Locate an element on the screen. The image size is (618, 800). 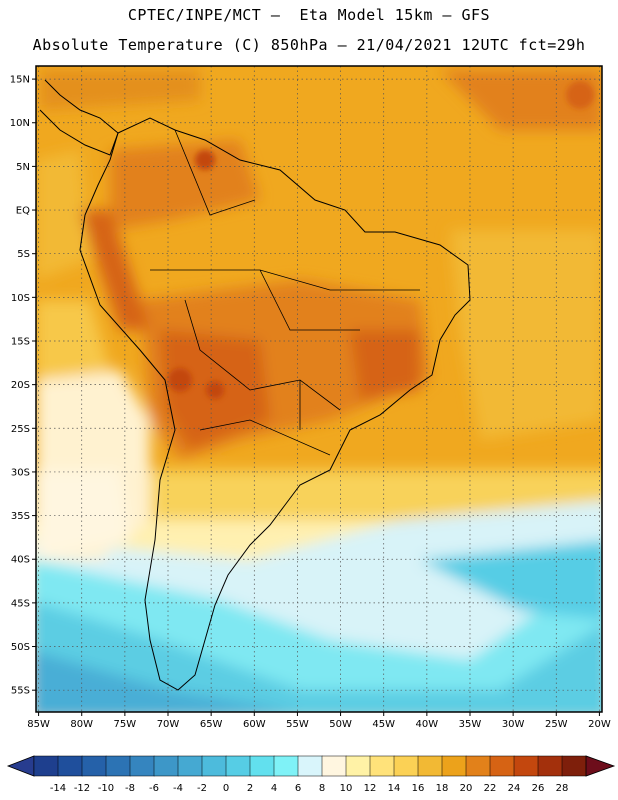
lat-tick-label: 5S is located at coordinates (23, 254).